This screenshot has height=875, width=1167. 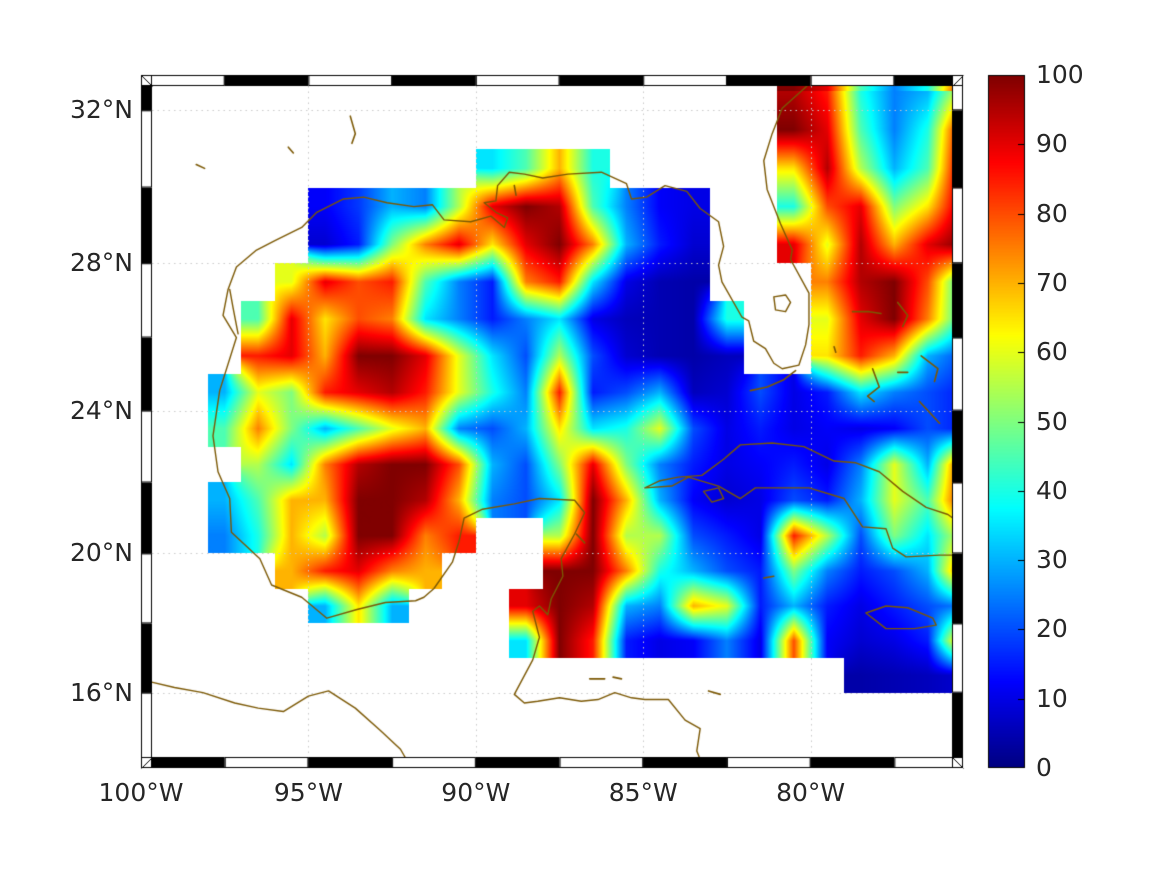 What do you see at coordinates (476, 792) in the screenshot?
I see `x-axis-tick-label: 90°W` at bounding box center [476, 792].